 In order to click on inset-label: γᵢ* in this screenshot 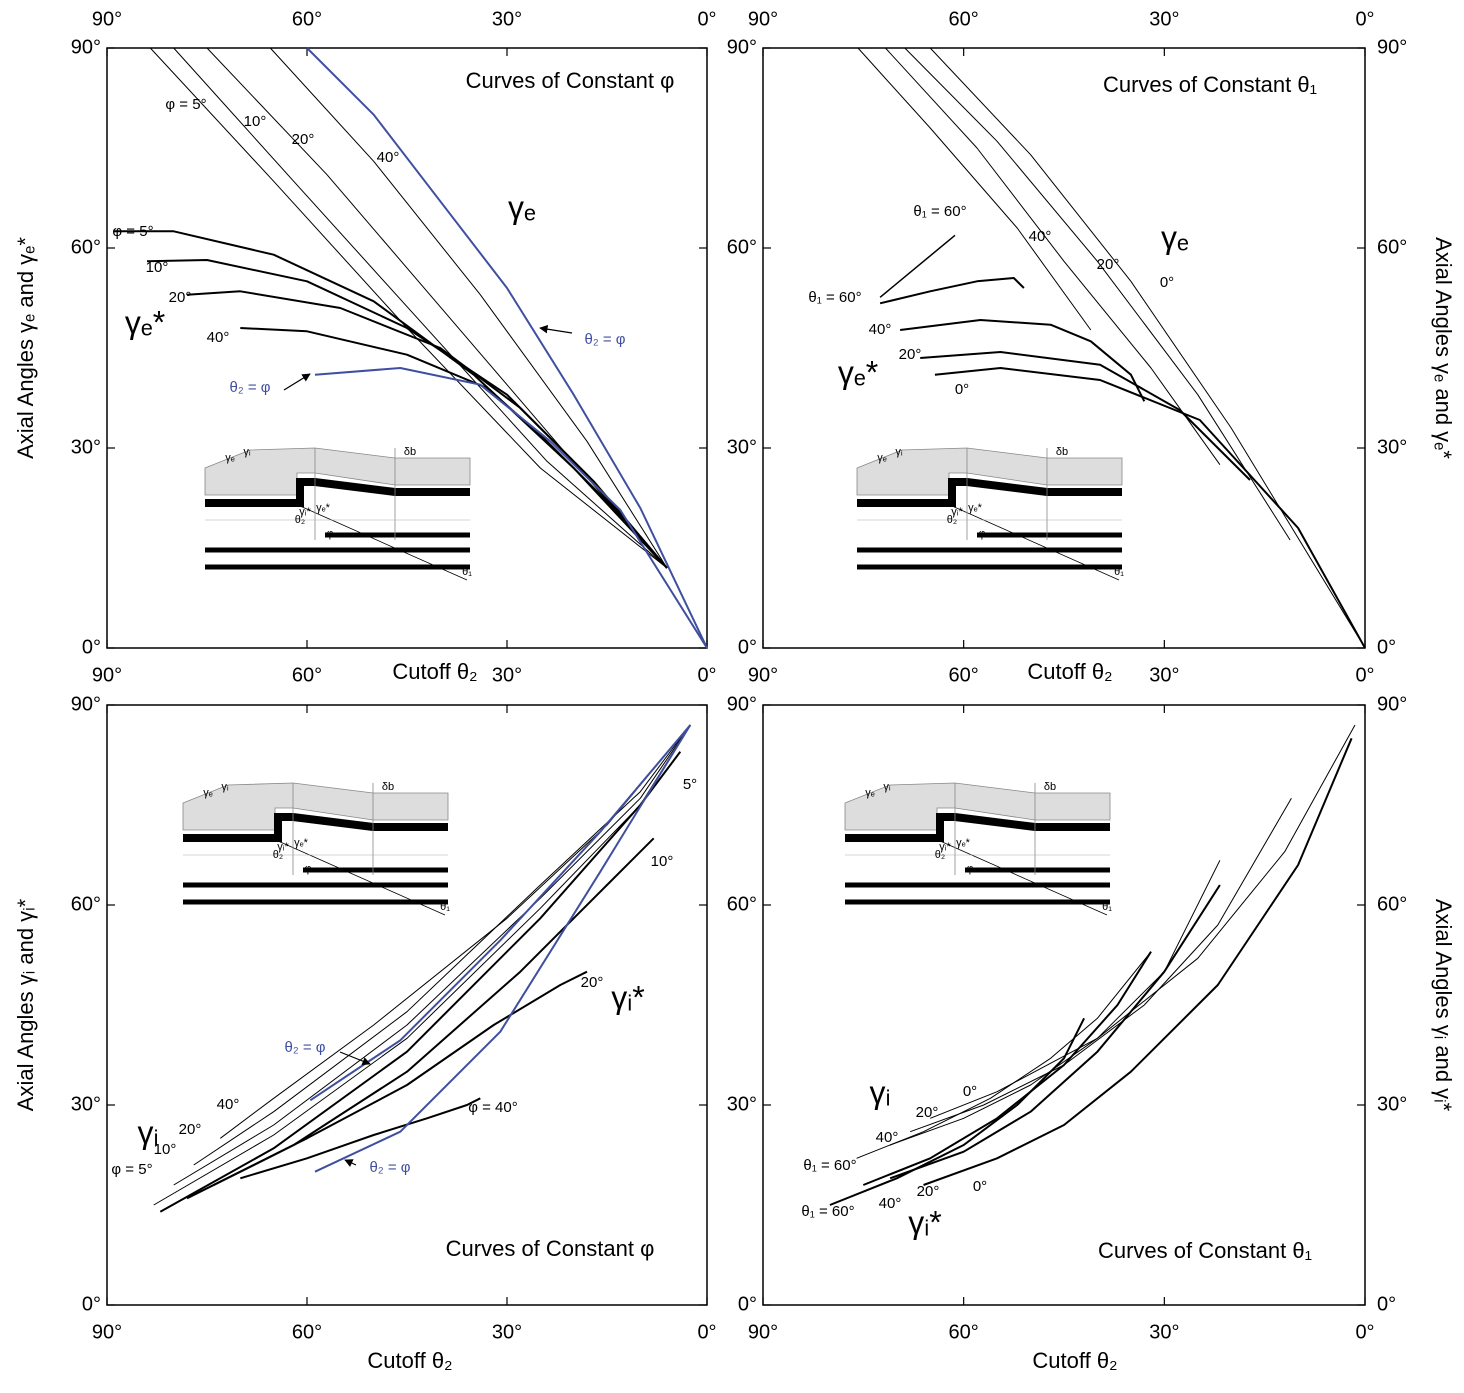, I will do `click(305, 512)`.